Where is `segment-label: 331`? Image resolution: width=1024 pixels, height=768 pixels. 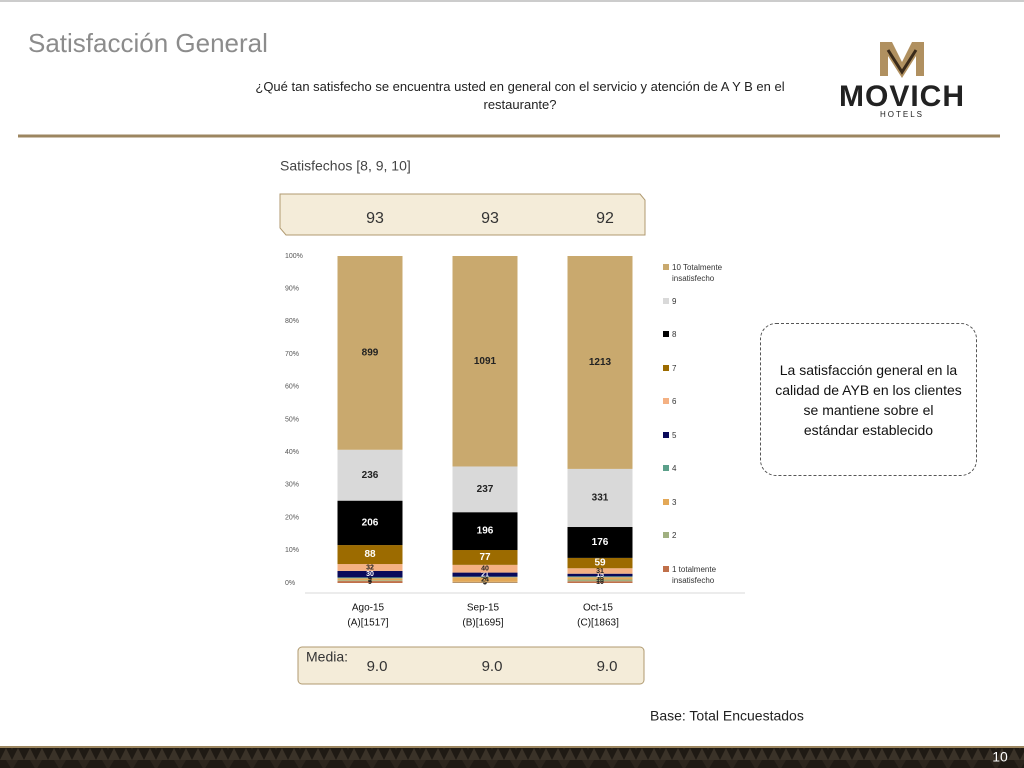 segment-label: 331 is located at coordinates (600, 498).